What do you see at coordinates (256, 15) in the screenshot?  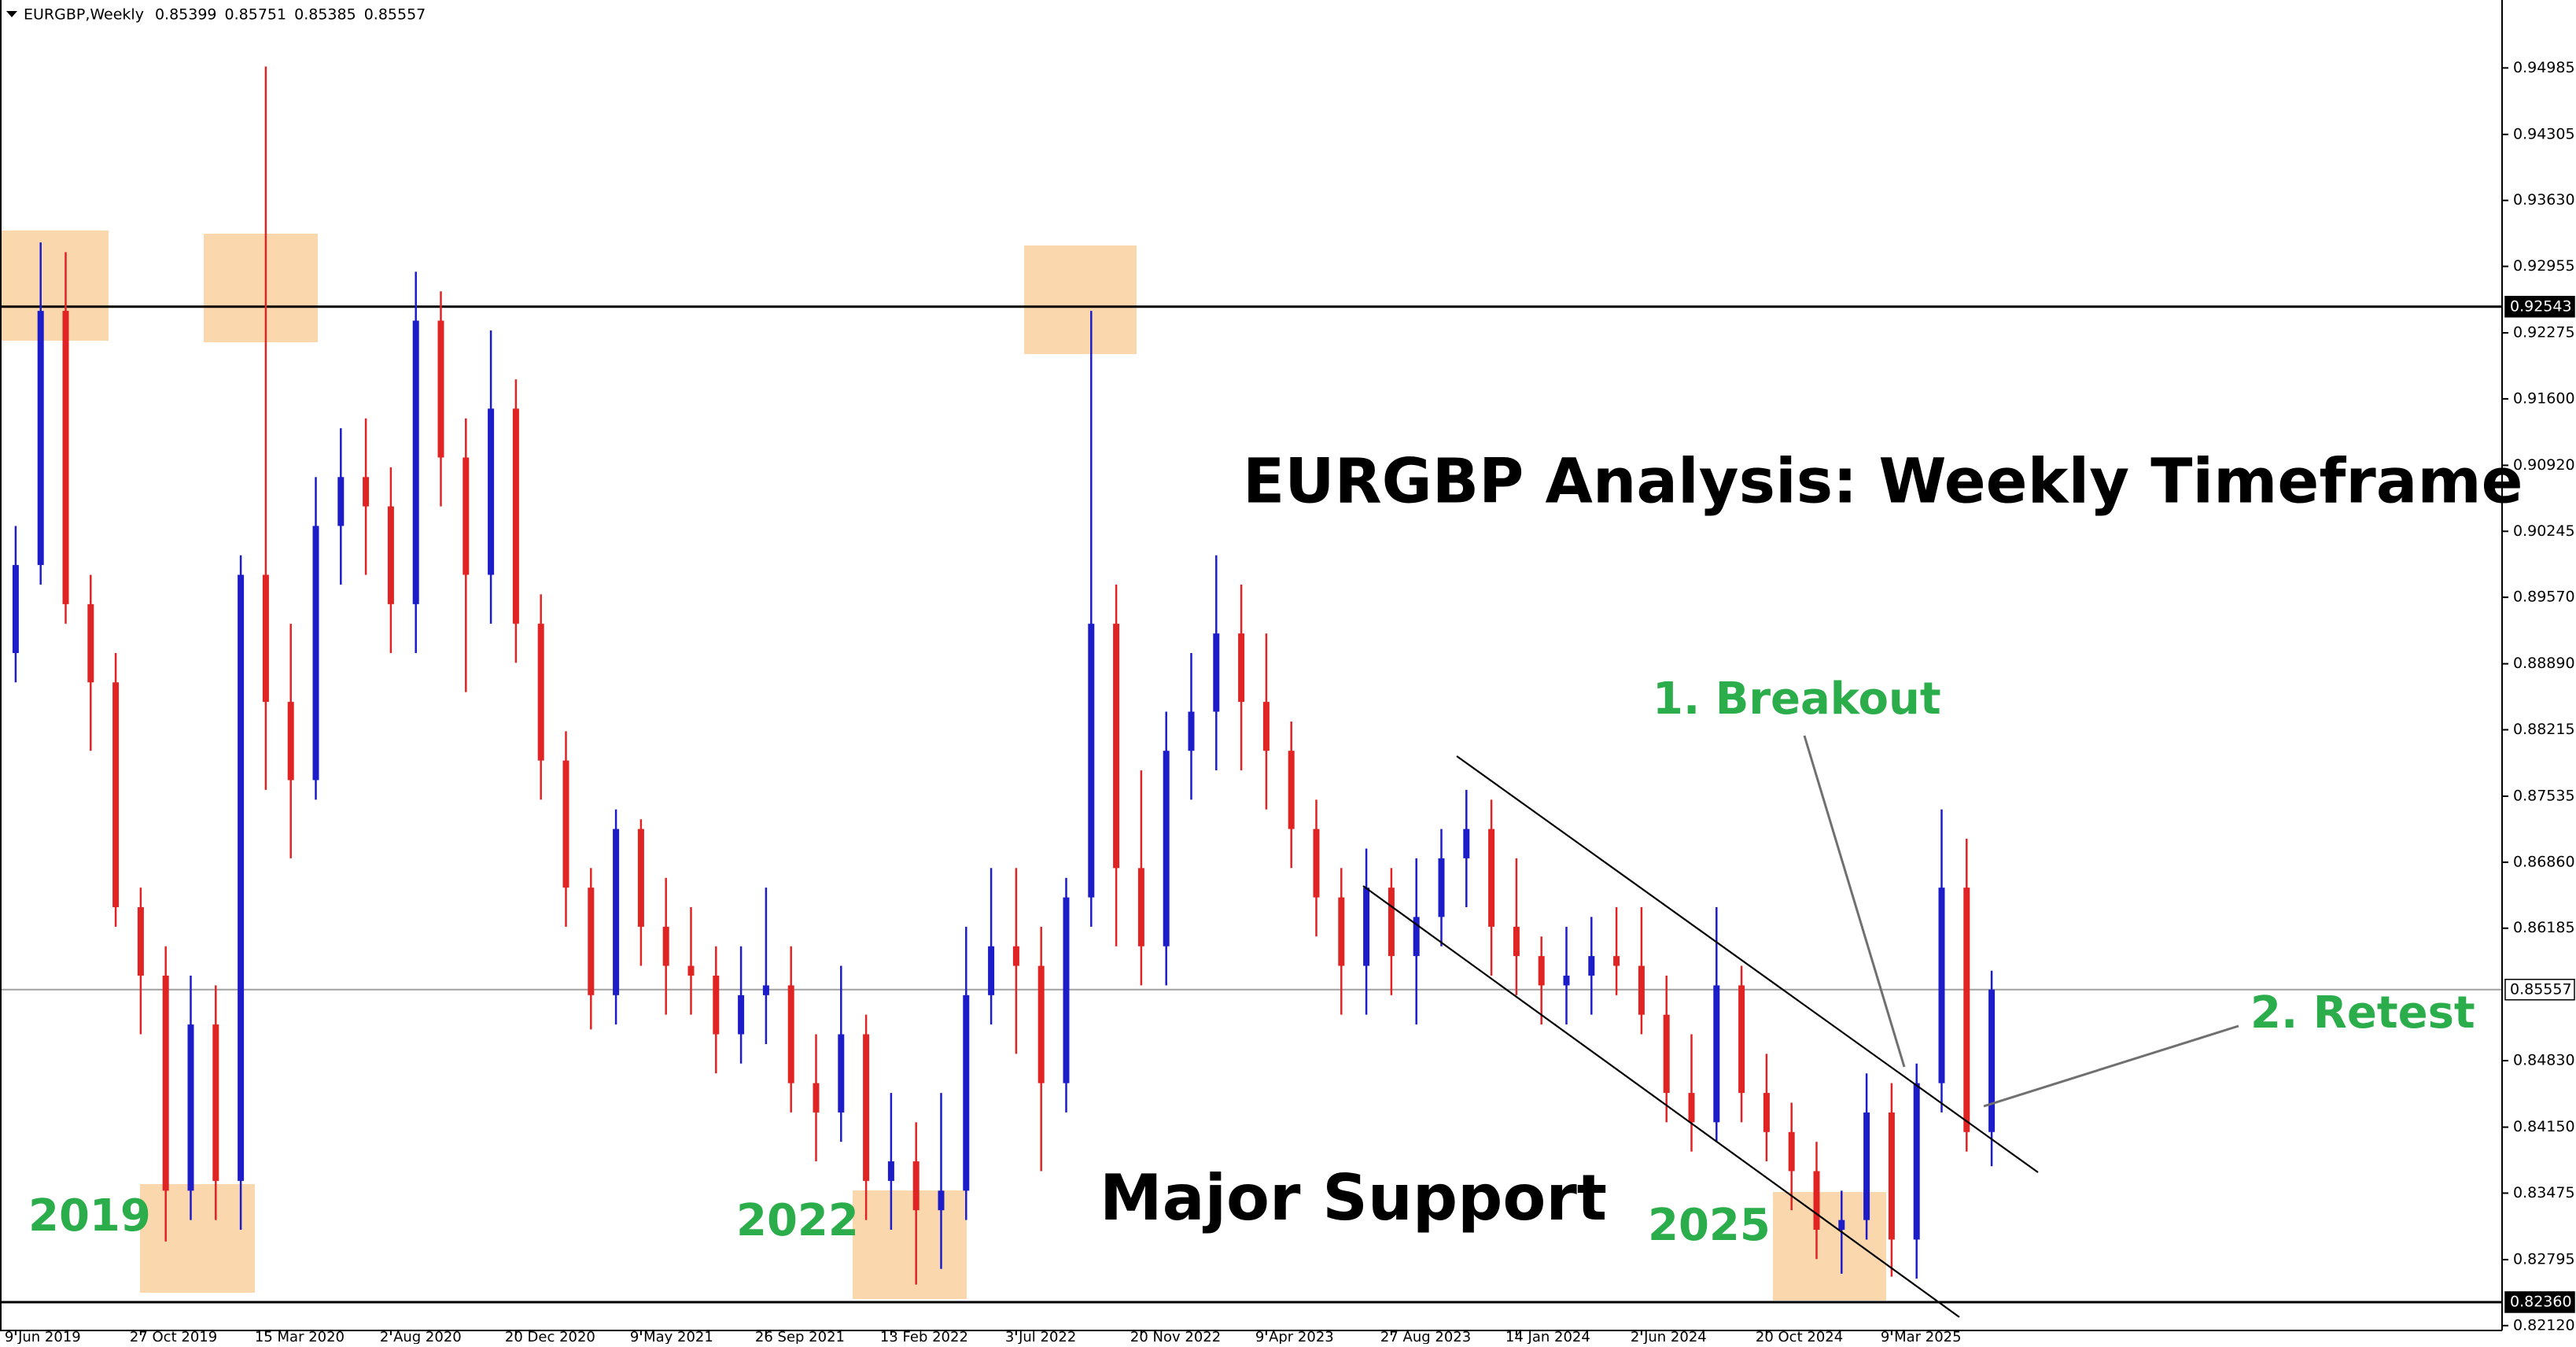 I see `header-value: 0.85751` at bounding box center [256, 15].